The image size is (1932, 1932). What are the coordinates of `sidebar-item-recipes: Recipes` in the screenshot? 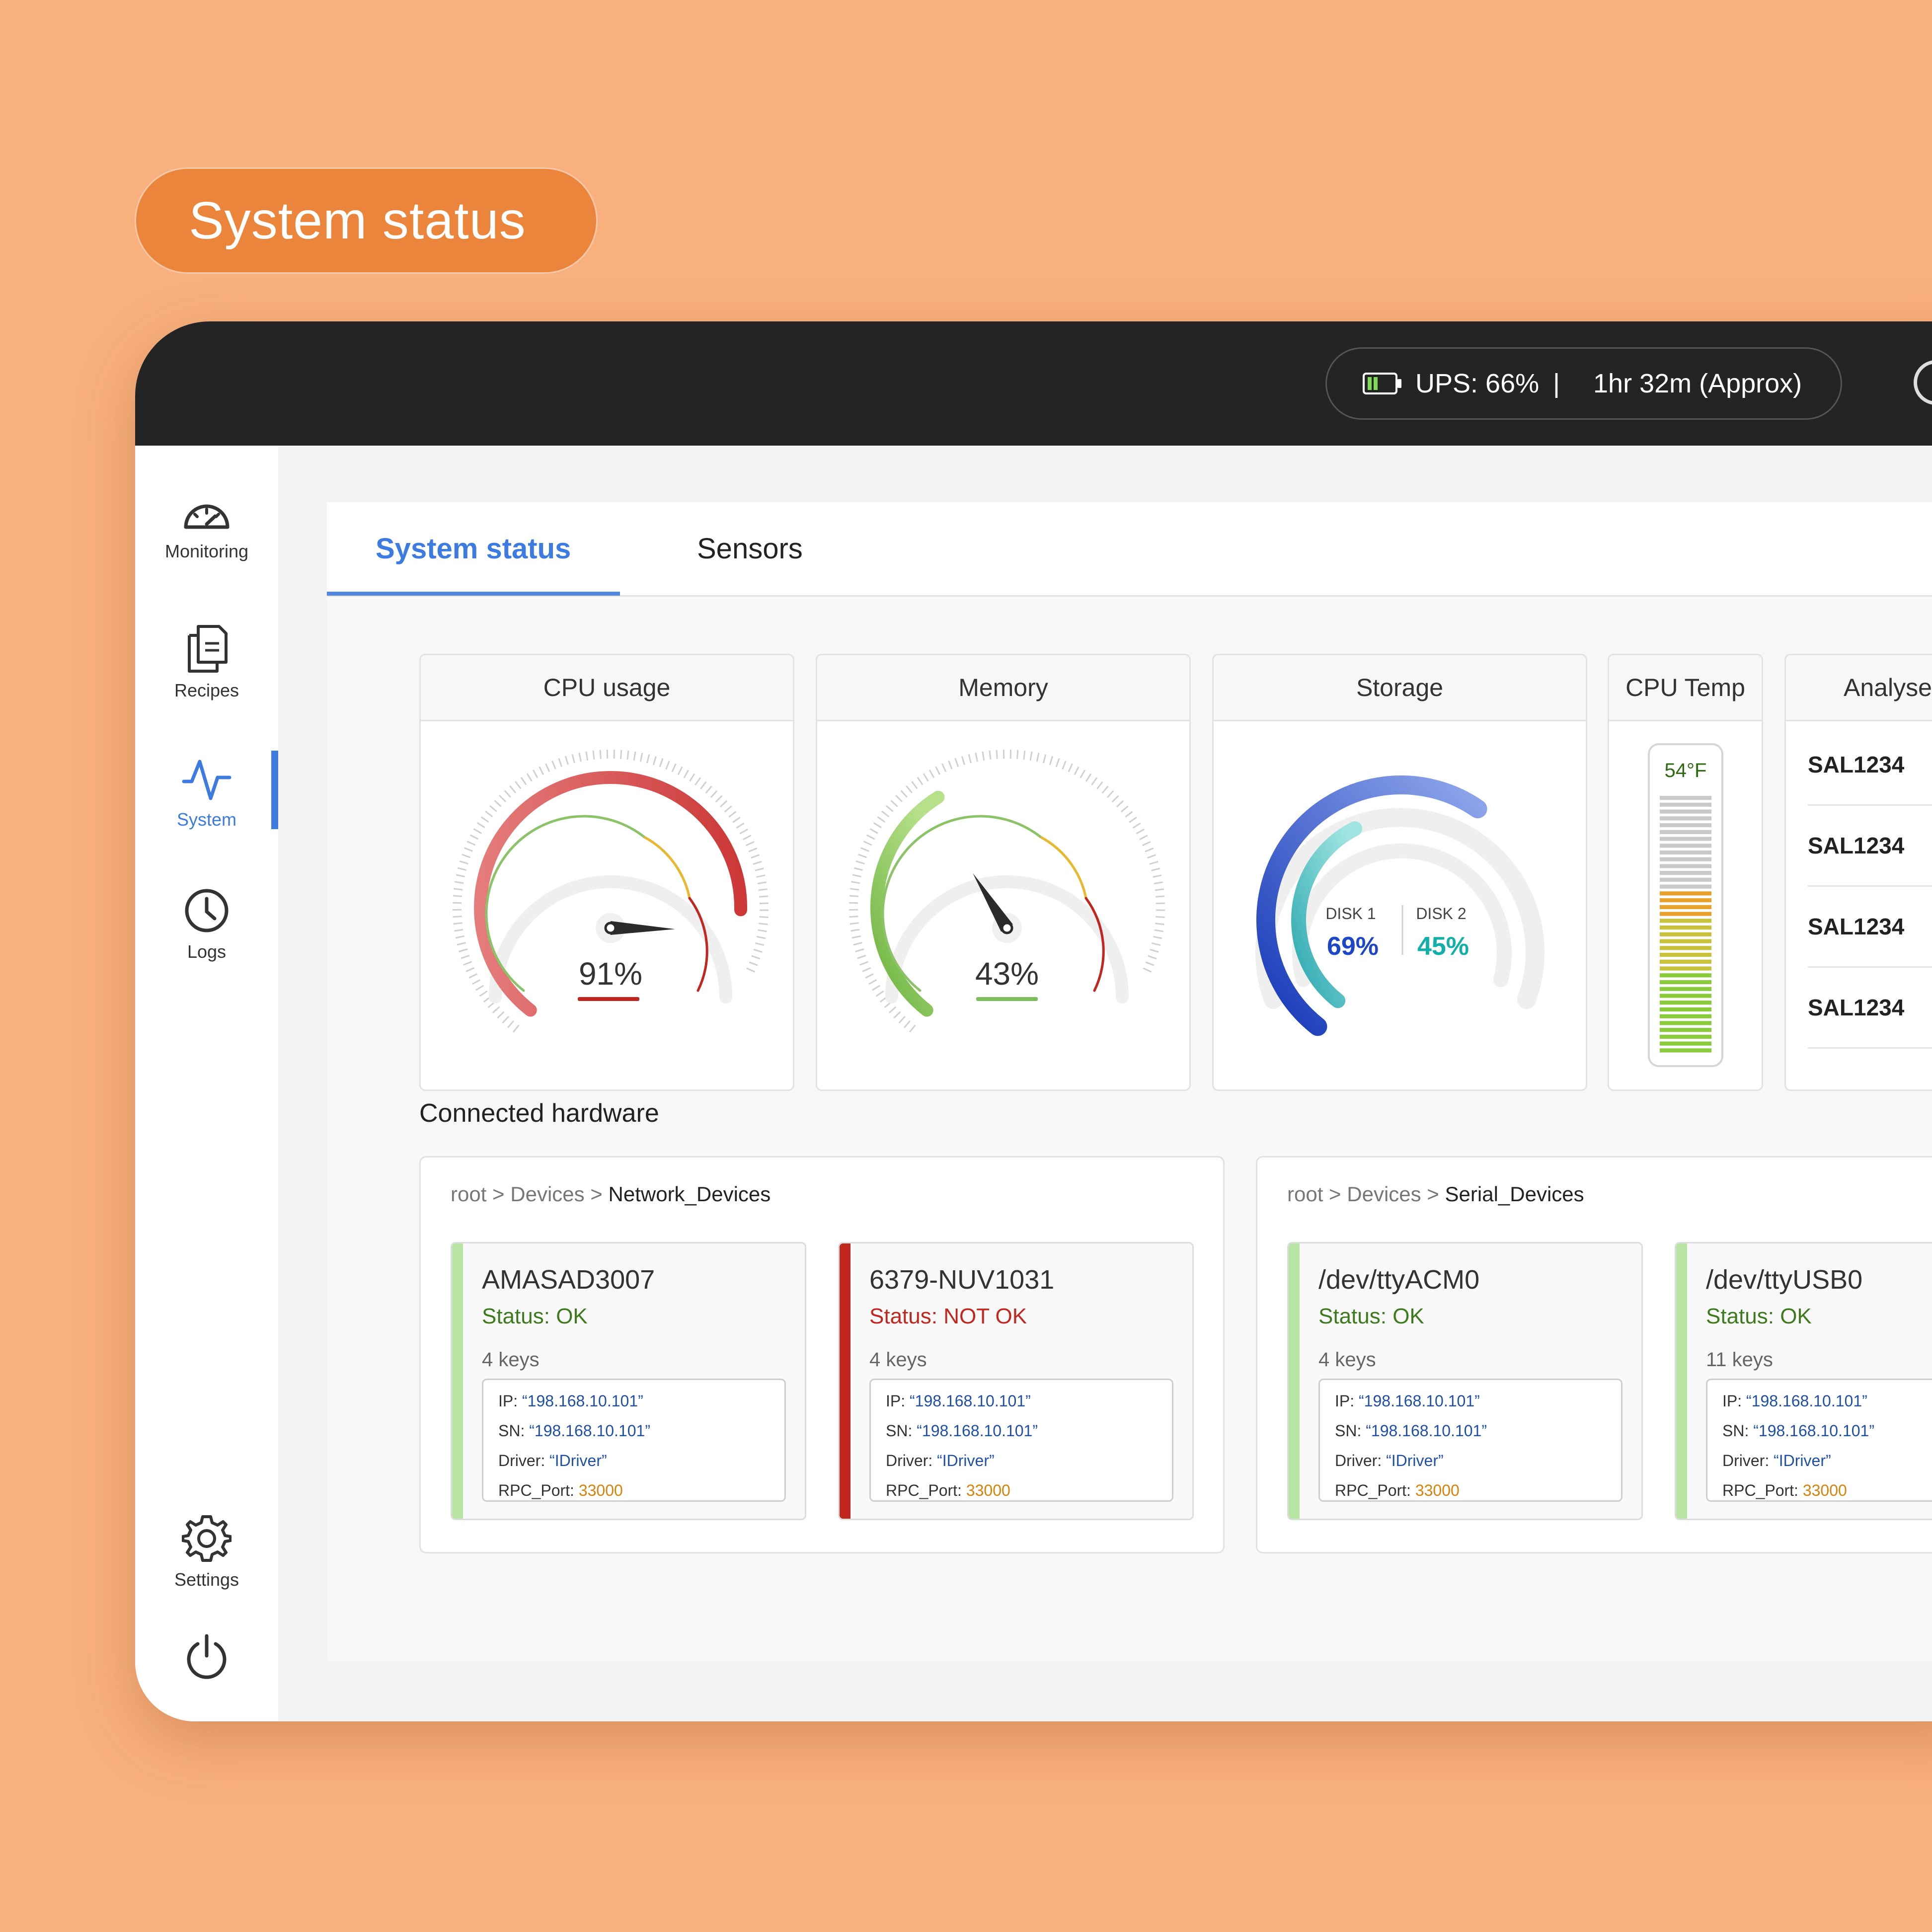 It's located at (206, 662).